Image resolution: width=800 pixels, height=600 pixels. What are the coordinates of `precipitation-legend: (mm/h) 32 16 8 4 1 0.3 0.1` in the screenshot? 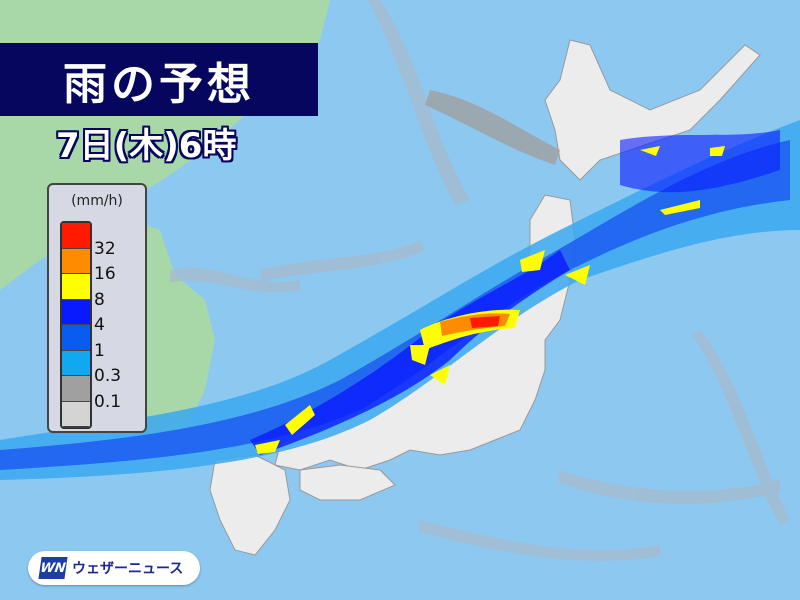 It's located at (97, 308).